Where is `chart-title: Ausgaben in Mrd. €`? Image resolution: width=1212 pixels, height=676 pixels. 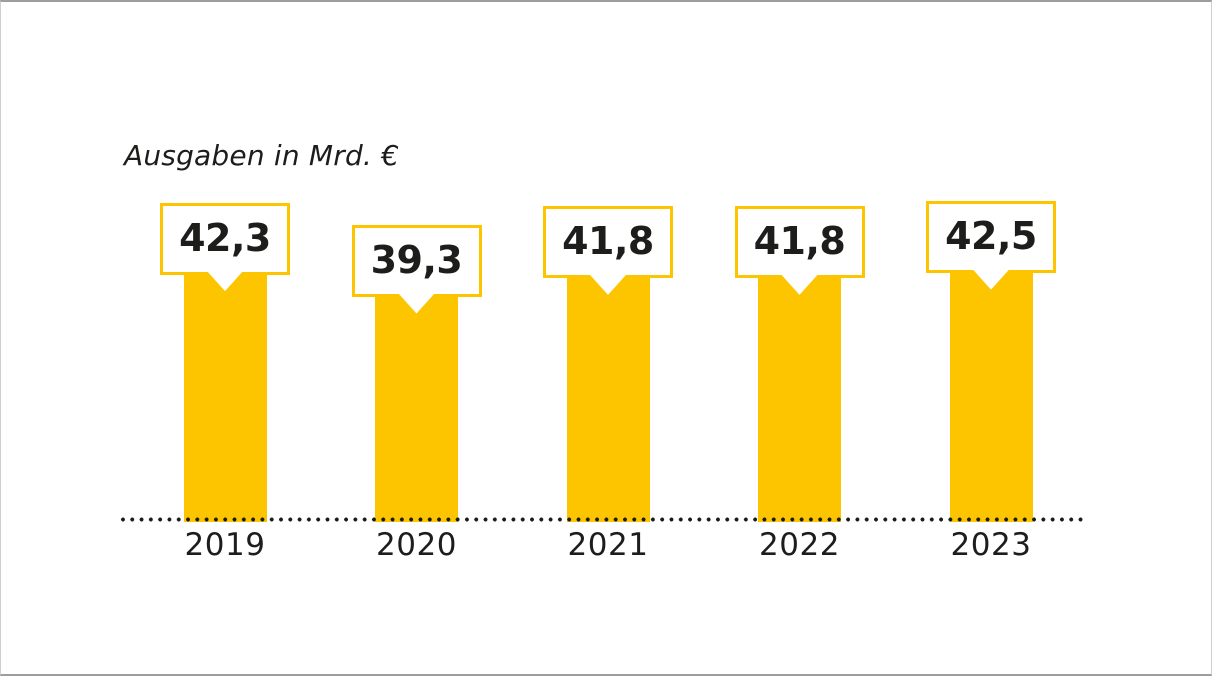
chart-title: Ausgaben in Mrd. € is located at coordinates (262, 155).